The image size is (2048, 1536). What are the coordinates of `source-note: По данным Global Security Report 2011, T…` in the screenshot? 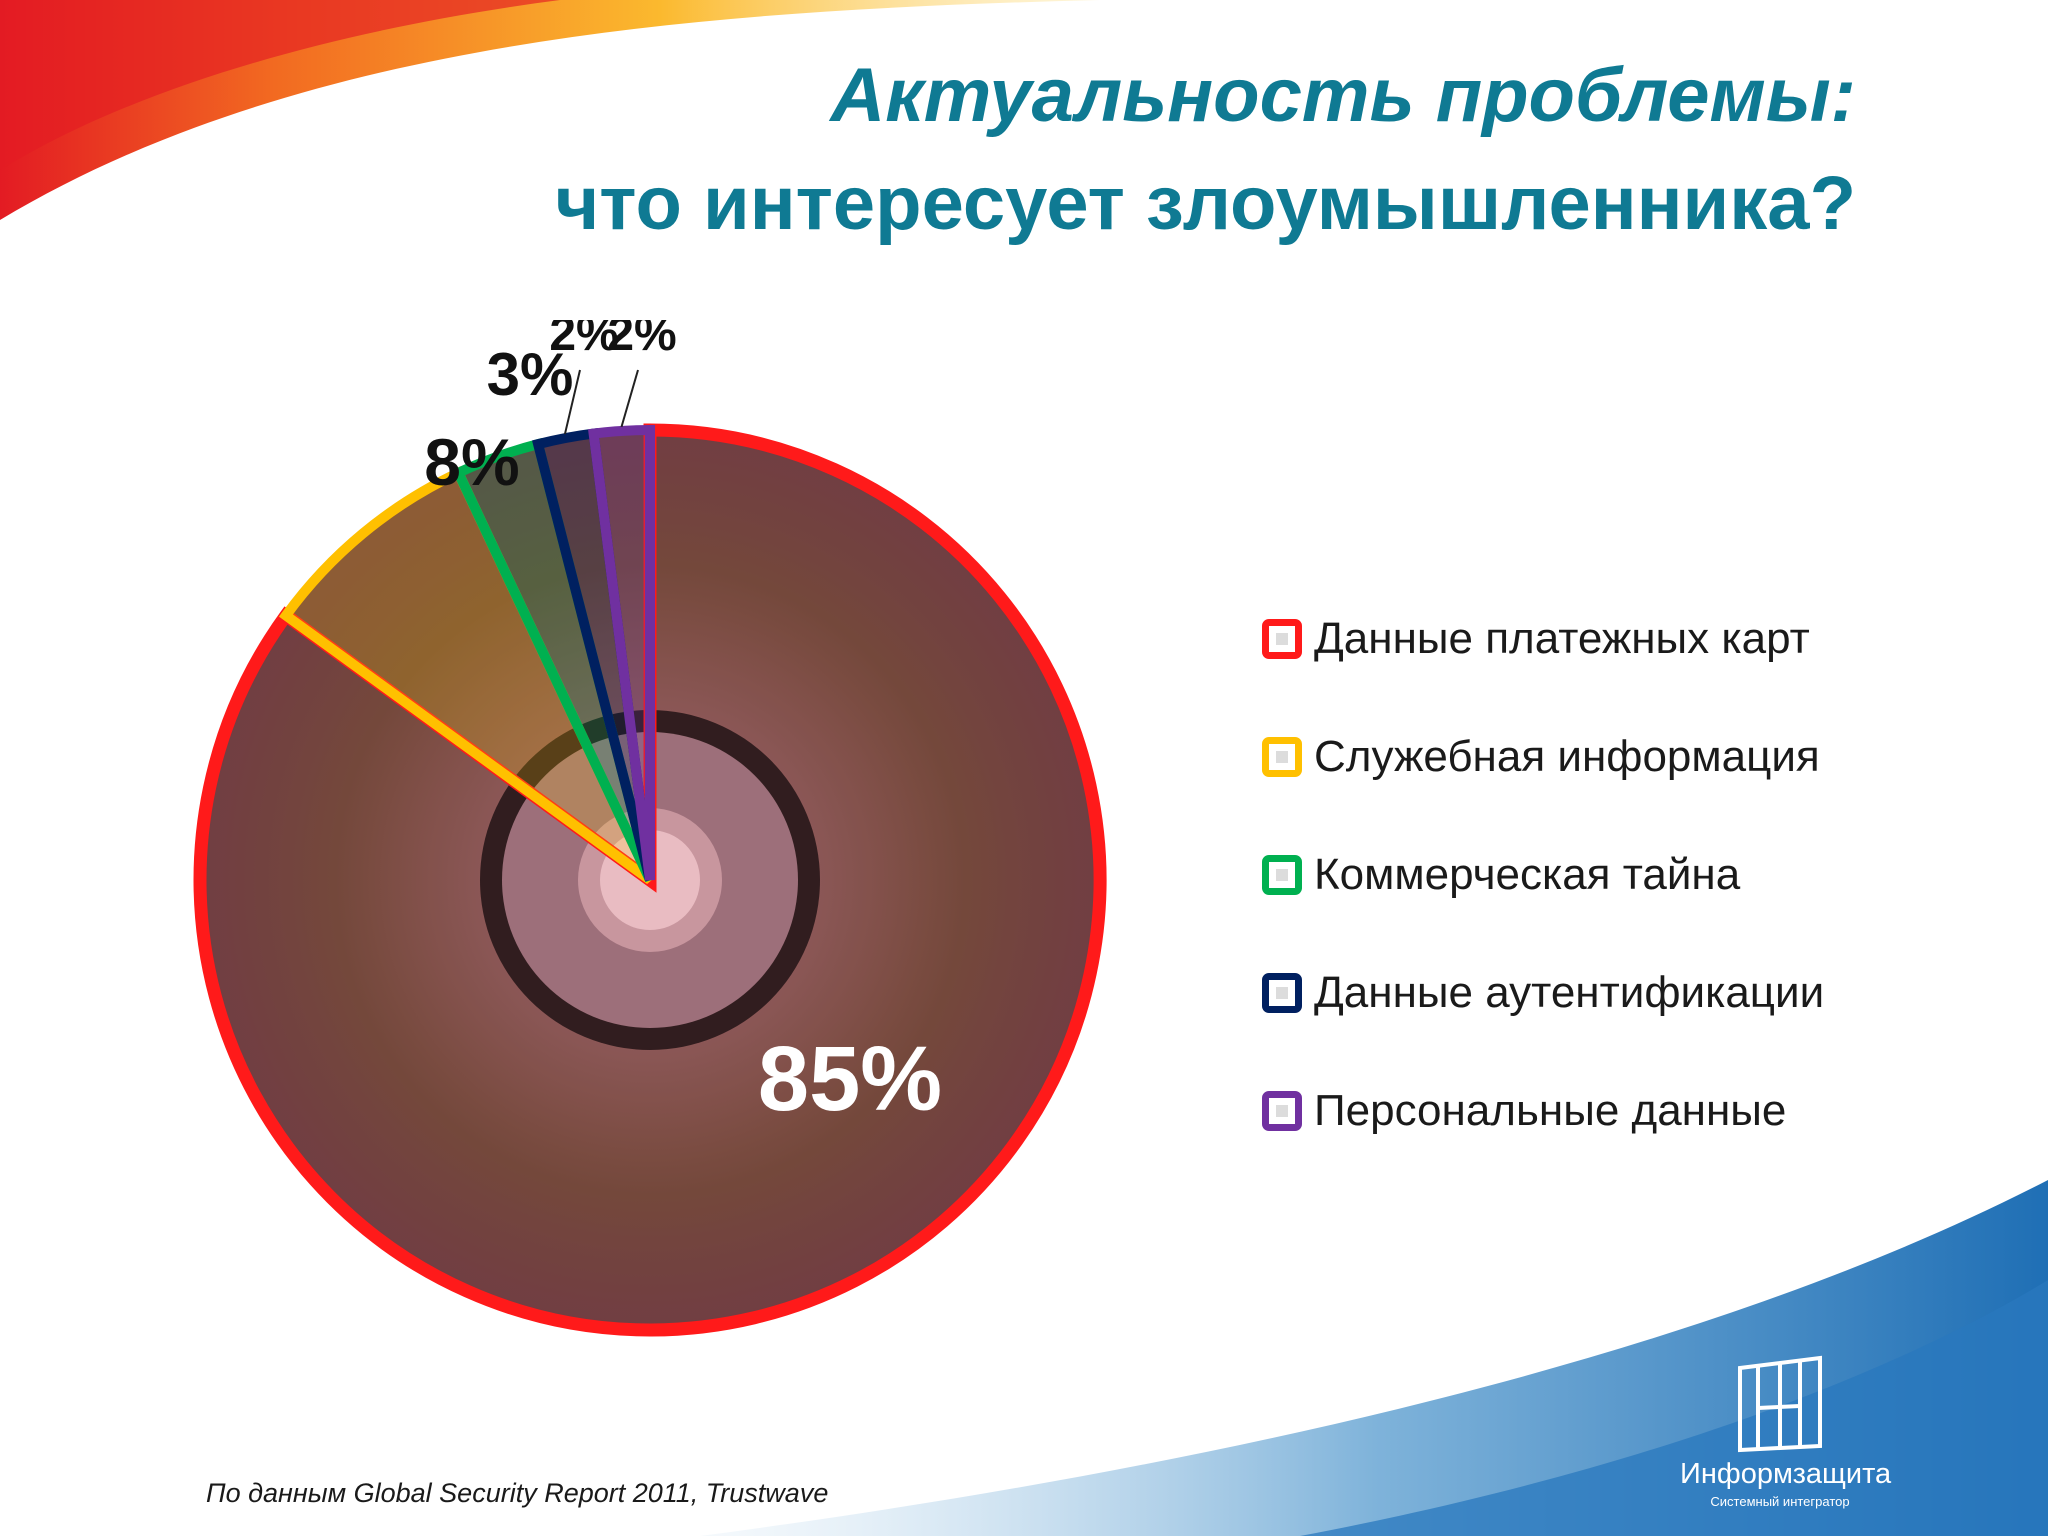 It's located at (517, 1493).